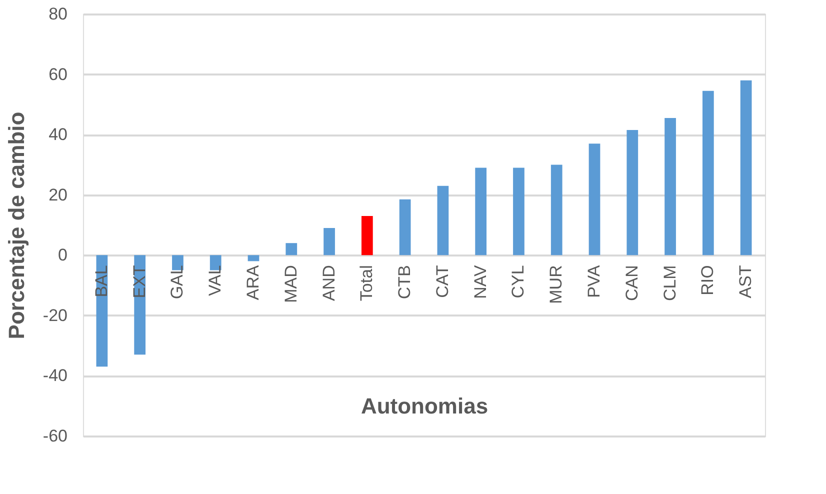 The image size is (826, 494). What do you see at coordinates (366, 283) in the screenshot?
I see `x-tick-label: Total` at bounding box center [366, 283].